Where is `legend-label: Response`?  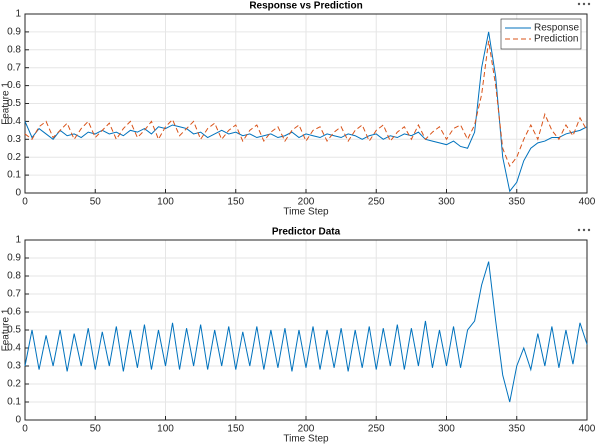 legend-label: Response is located at coordinates (556, 28).